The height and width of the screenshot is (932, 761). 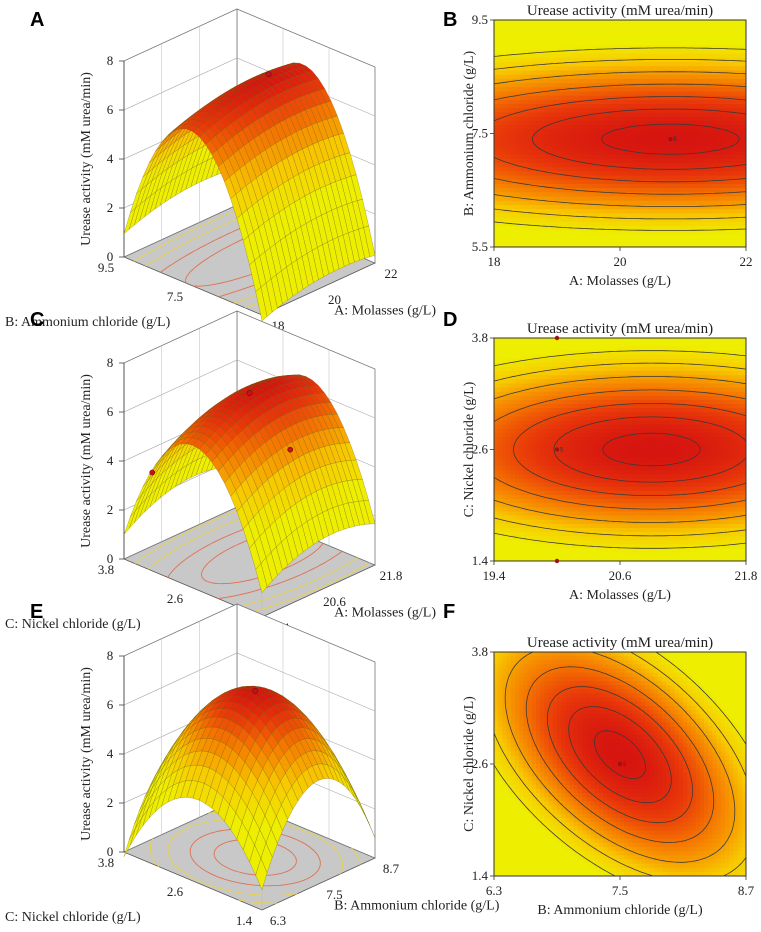 I want to click on z-tick-label: 6, so click(x=110, y=411).